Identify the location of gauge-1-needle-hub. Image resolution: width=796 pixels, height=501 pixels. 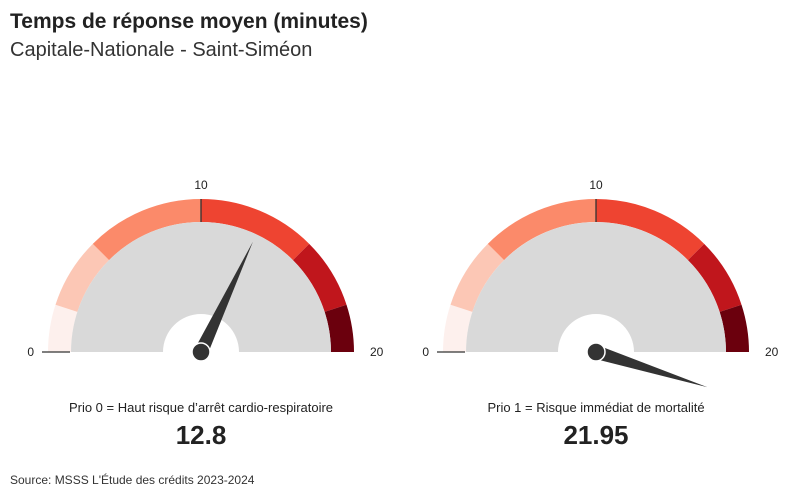
(201, 352).